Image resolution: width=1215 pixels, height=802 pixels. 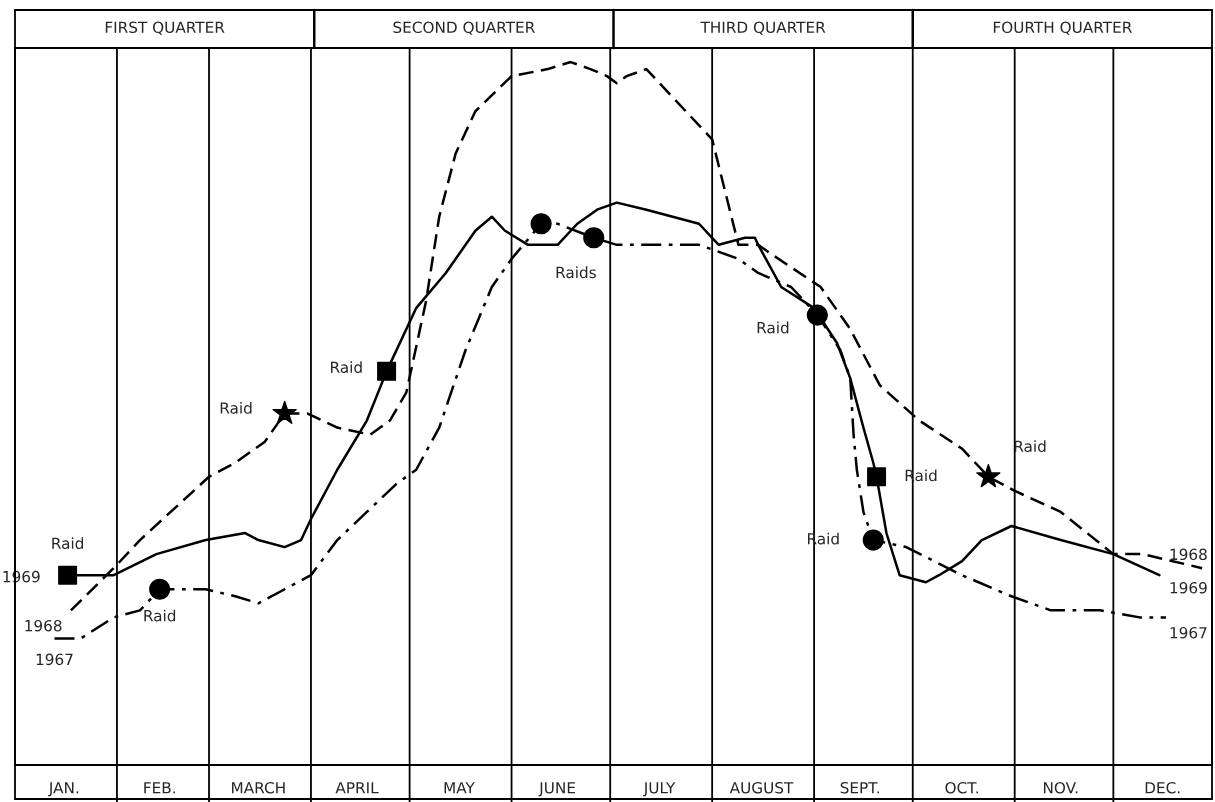 I want to click on x-tick-label: JUNE, so click(x=556, y=789).